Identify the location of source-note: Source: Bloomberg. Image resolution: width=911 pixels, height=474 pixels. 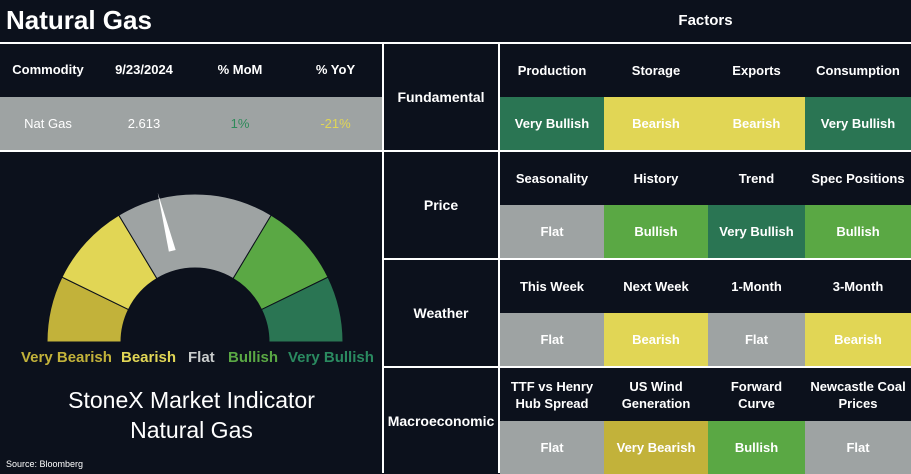
(45, 464).